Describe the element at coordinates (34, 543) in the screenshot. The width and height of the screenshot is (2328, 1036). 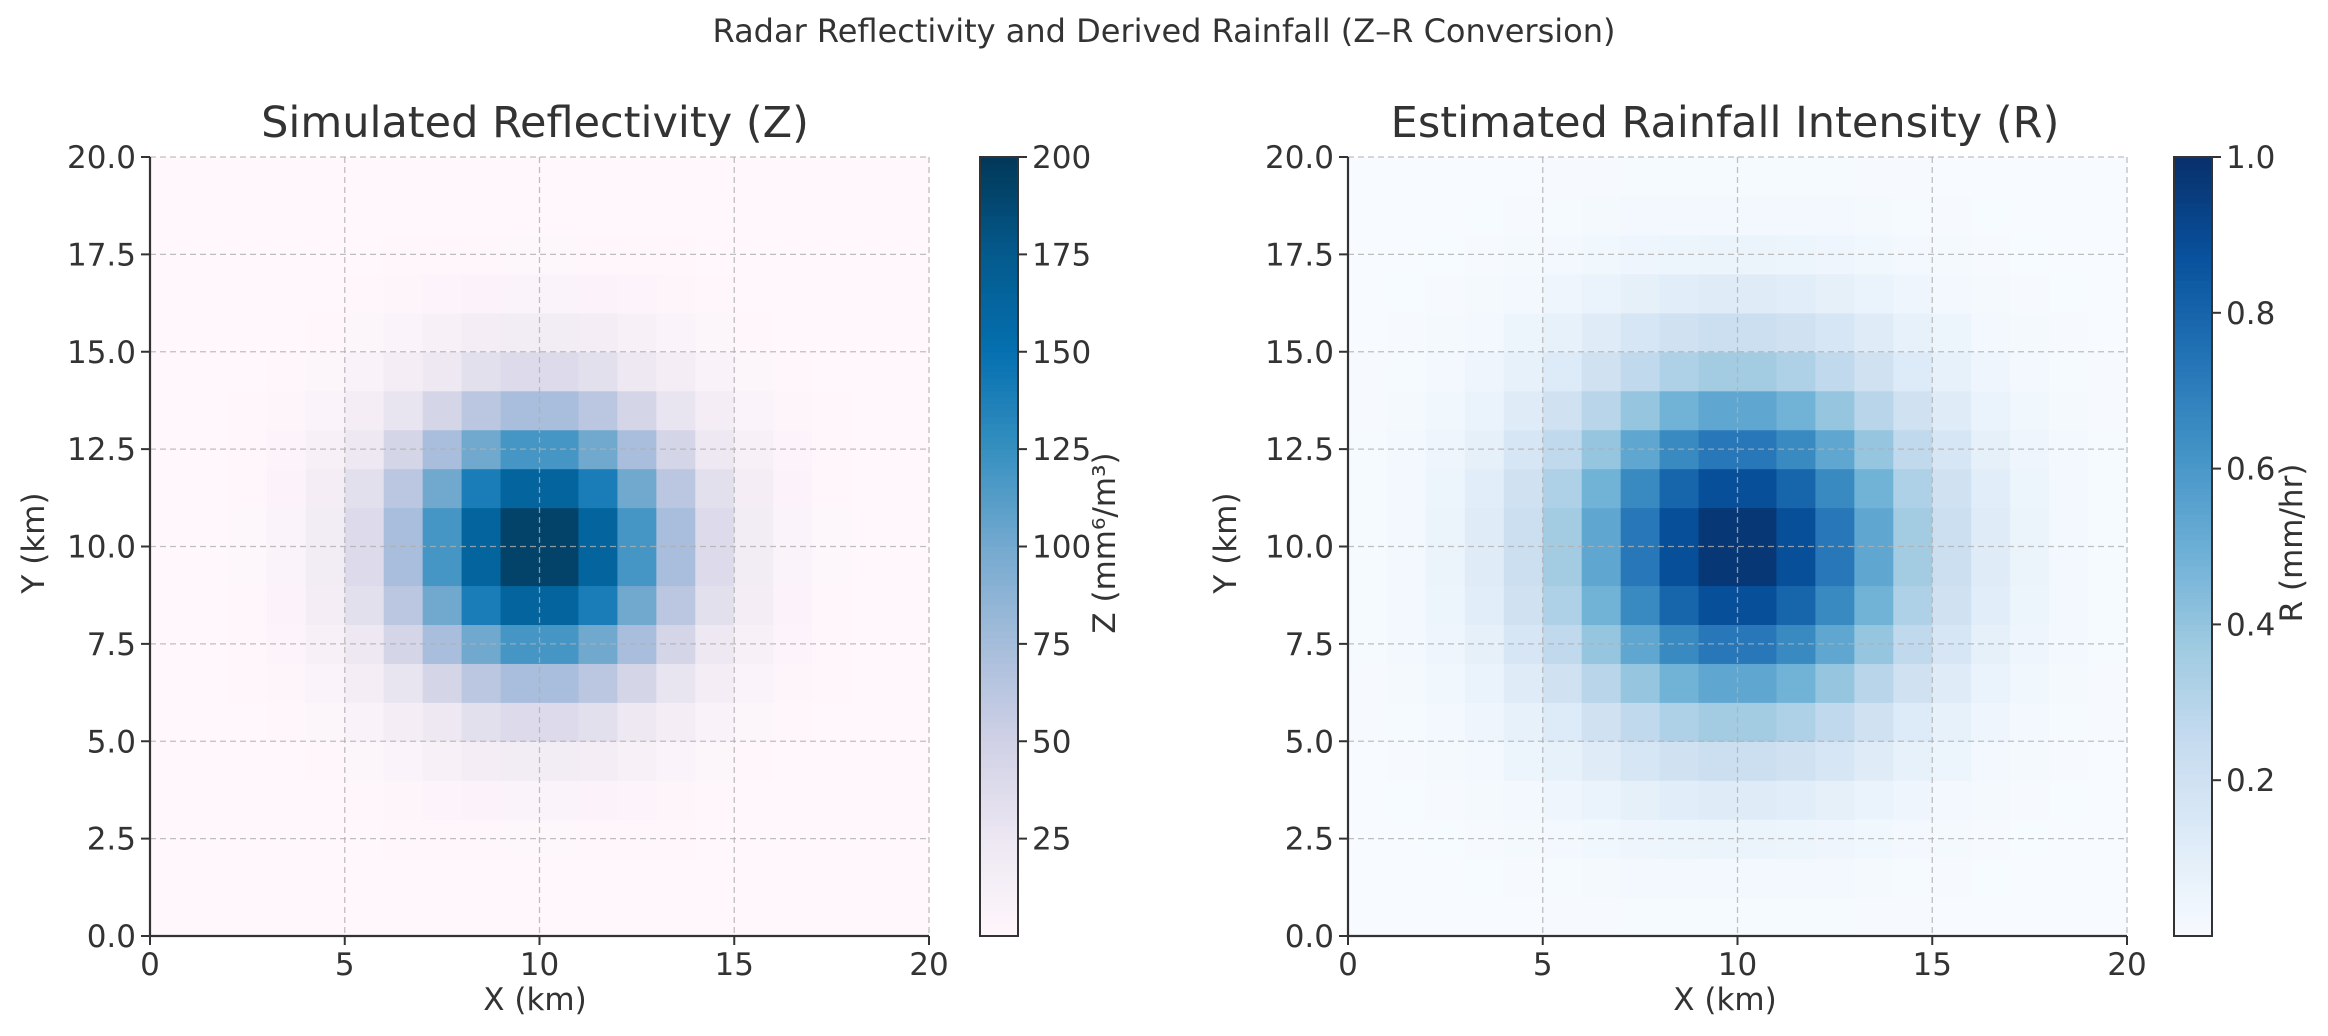
I see `y-axis-label: Y (km)` at that location.